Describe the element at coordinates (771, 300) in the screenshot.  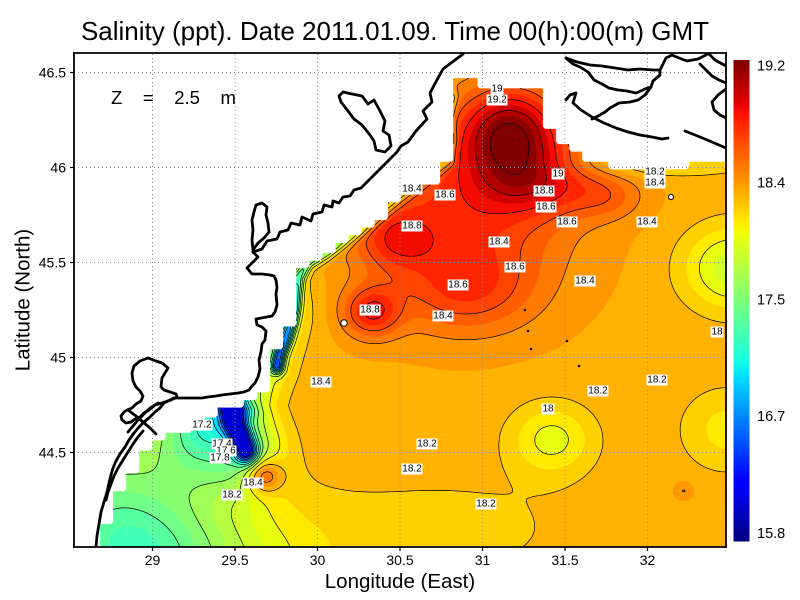
I see `svg-text: 17.5` at that location.